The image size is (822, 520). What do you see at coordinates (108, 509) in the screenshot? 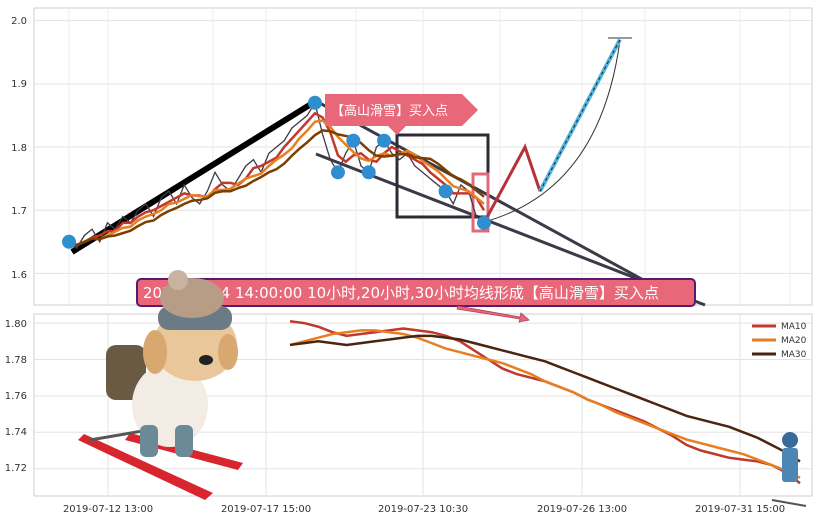
I see `x-tick-label: 2019-07-12 13:00` at bounding box center [108, 509].